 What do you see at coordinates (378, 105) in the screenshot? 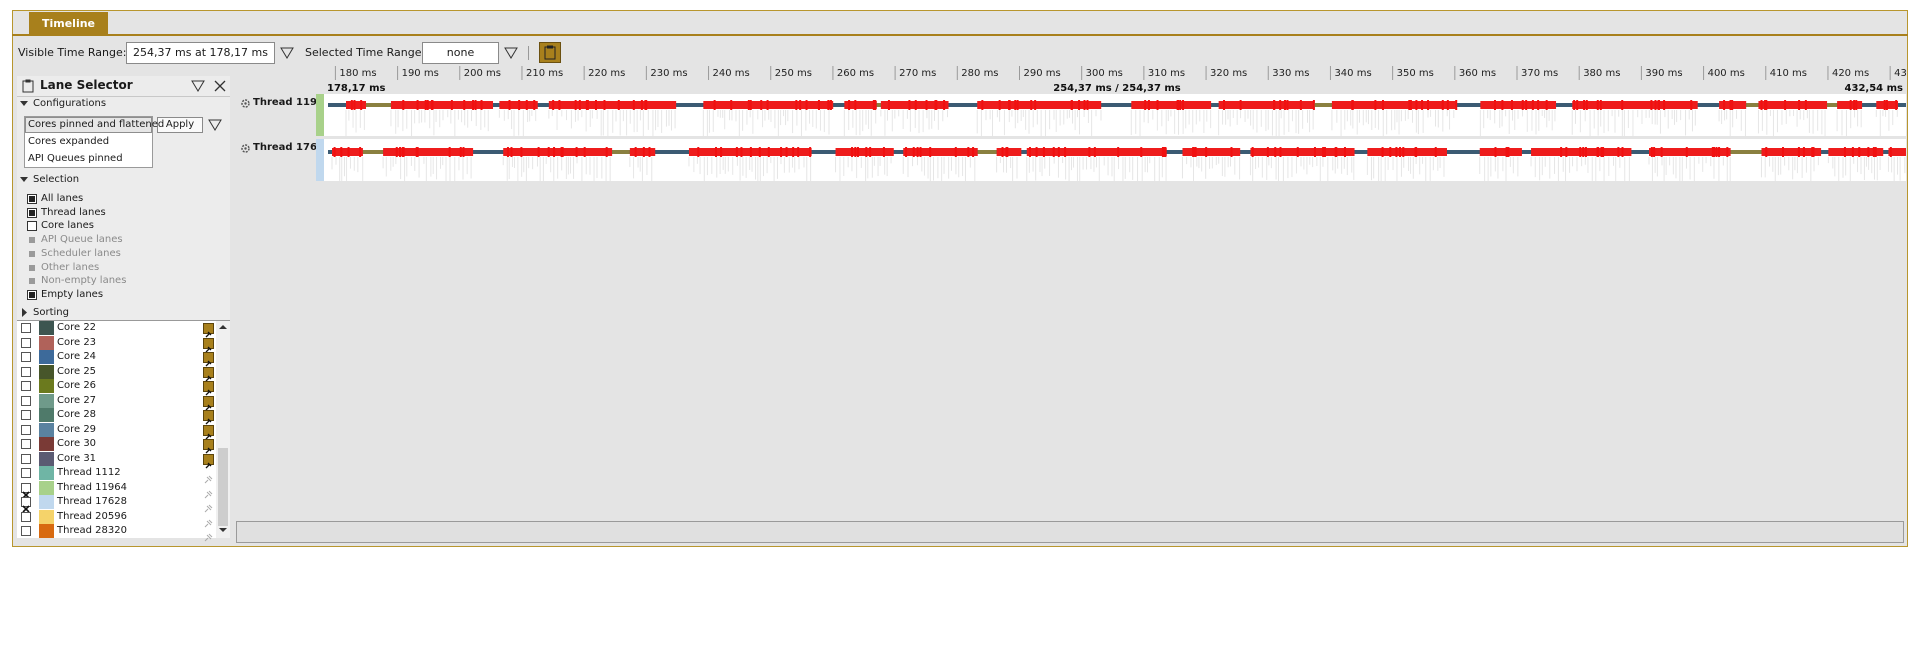
I see `wait` at bounding box center [378, 105].